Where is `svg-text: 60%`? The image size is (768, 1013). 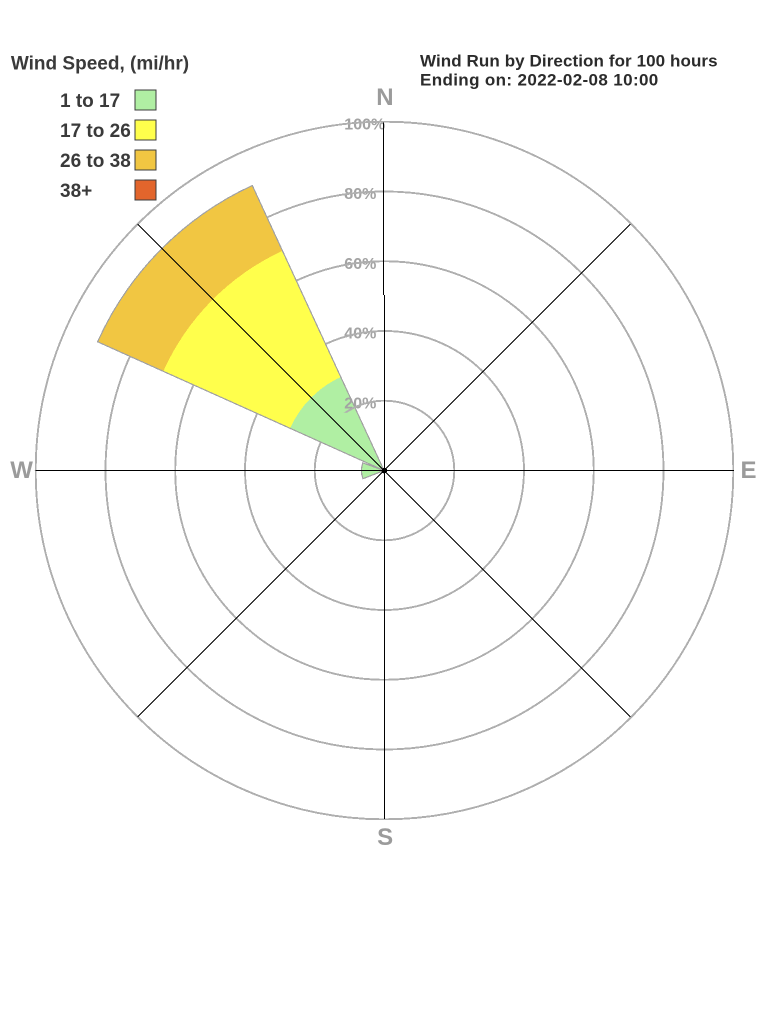
svg-text: 60% is located at coordinates (360, 264).